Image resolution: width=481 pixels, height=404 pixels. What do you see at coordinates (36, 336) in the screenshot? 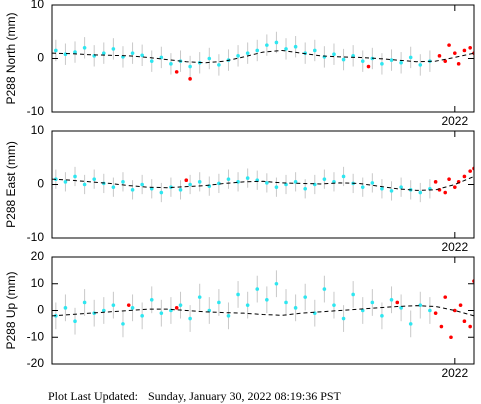
I see `y-tick-label: -10` at bounding box center [36, 336].